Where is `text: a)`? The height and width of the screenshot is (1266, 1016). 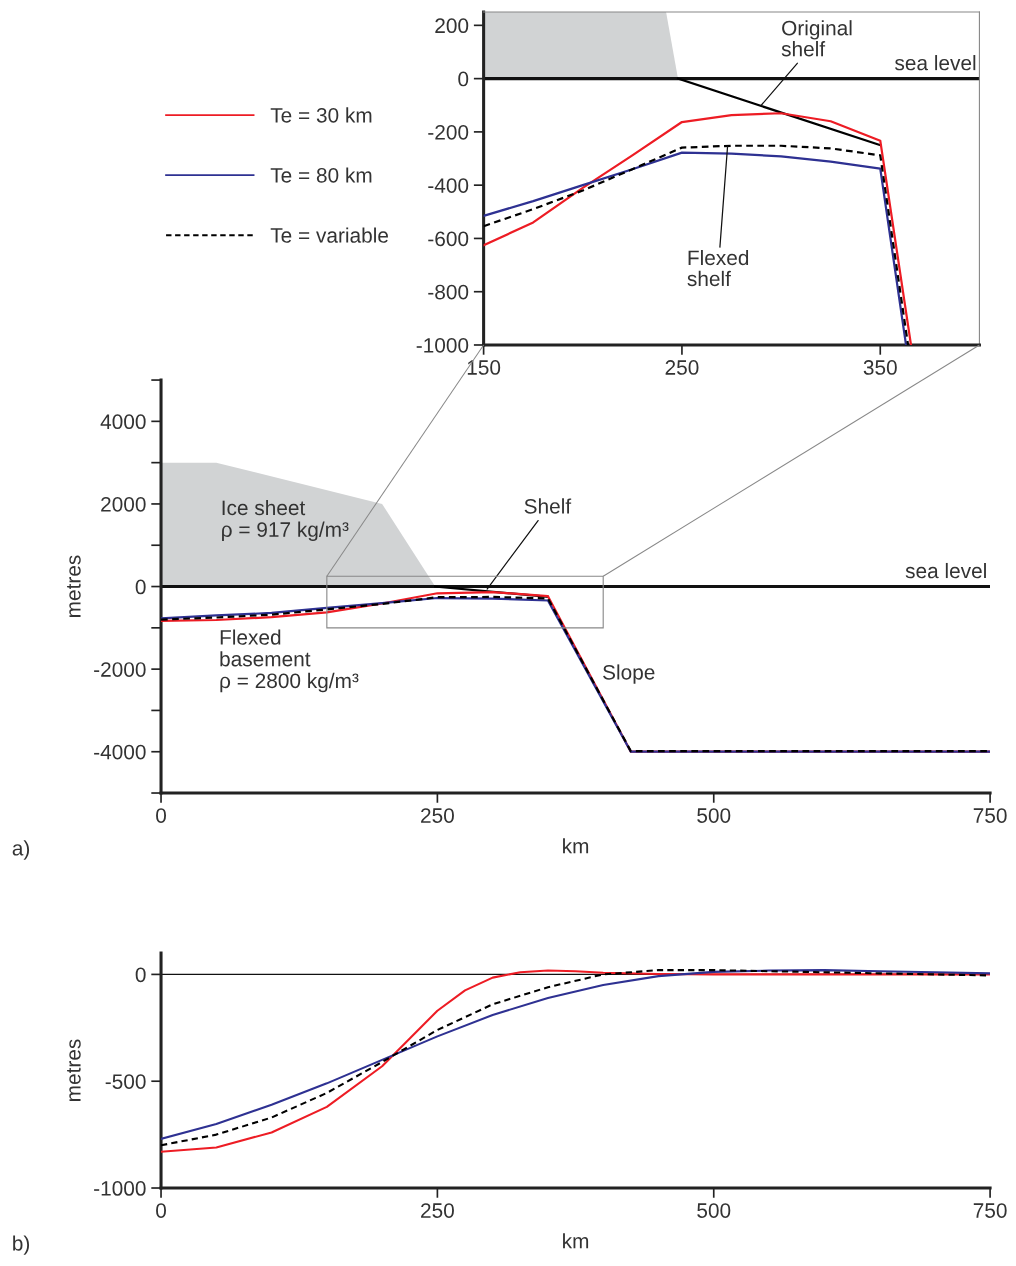
text: a) is located at coordinates (21, 850).